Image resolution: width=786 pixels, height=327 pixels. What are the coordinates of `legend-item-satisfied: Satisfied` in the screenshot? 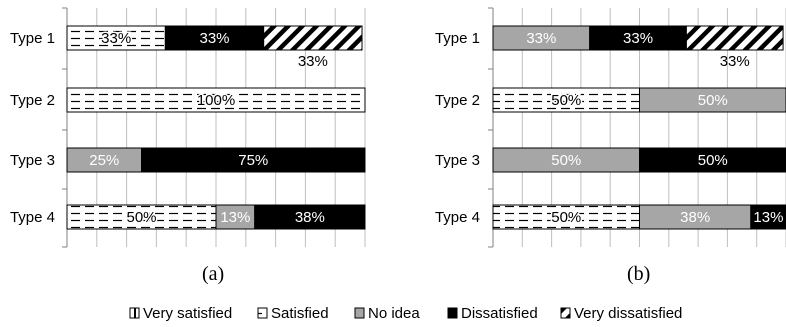 It's located at (293, 313).